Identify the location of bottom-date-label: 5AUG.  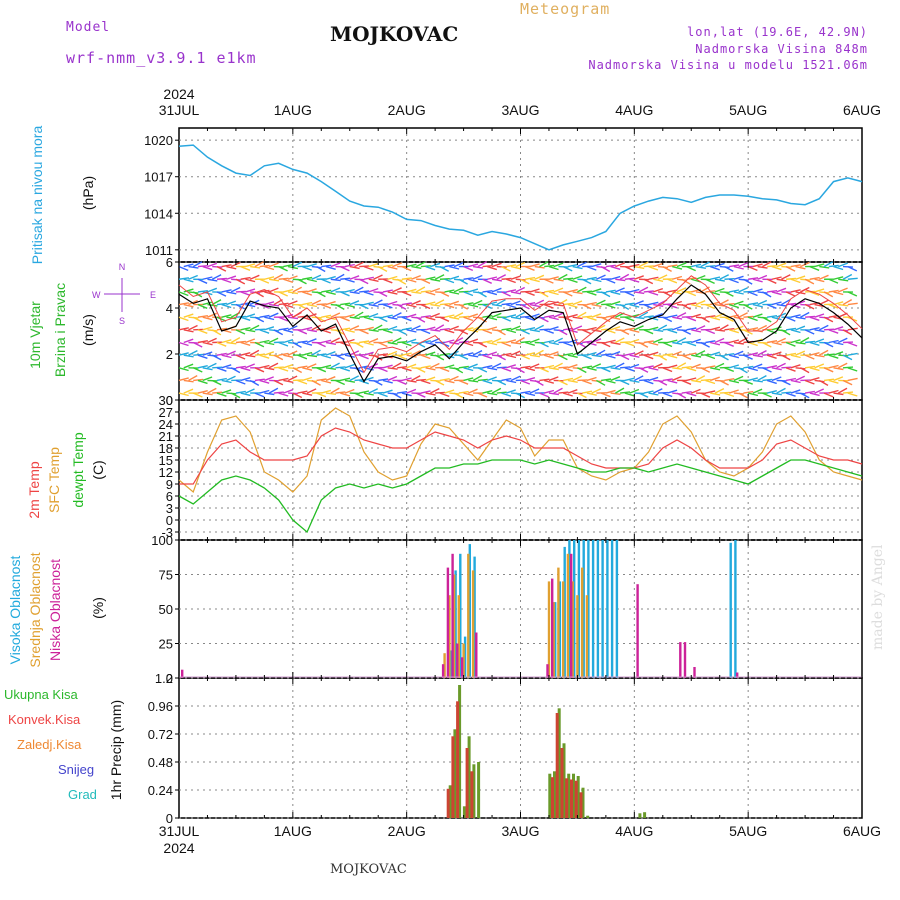
(748, 831).